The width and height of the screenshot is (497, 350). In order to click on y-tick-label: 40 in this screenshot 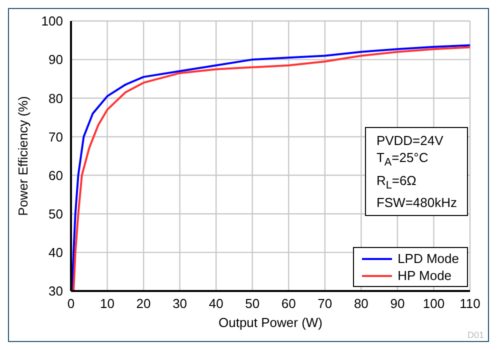, I will do `click(55, 252)`.